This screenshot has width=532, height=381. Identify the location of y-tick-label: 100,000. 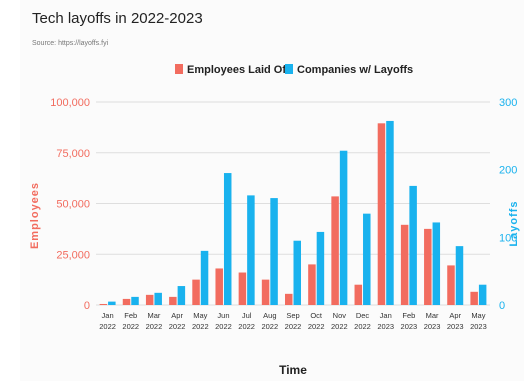
(70, 103).